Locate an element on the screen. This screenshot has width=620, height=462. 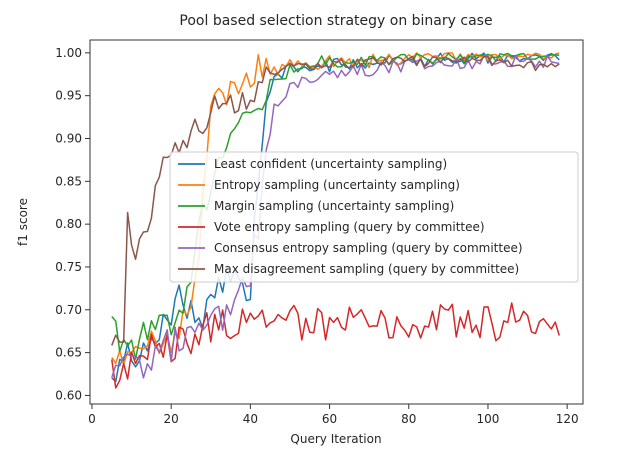
y-axis-label: f1 score is located at coordinates (23, 222).